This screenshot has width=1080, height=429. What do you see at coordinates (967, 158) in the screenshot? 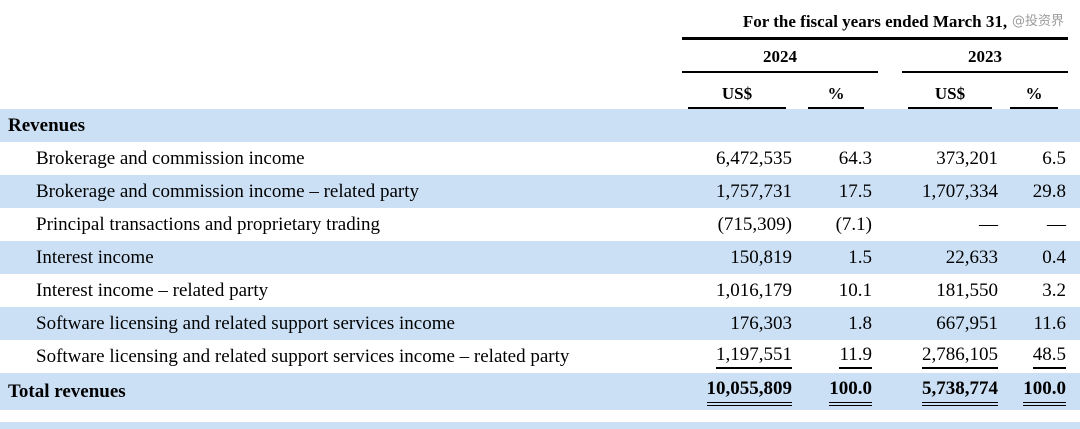
I see `value-2023-usd: 373,201` at bounding box center [967, 158].